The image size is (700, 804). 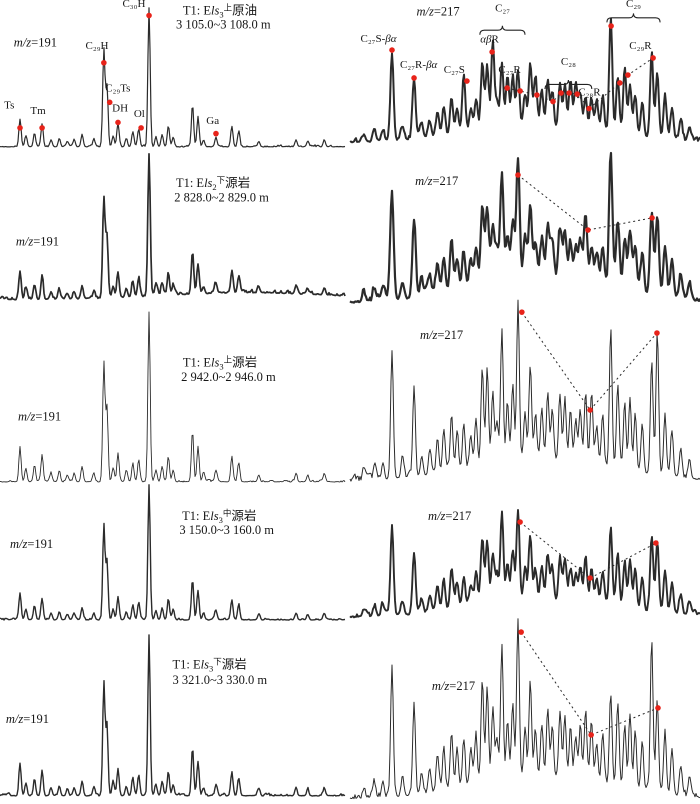 What do you see at coordinates (97, 46) in the screenshot?
I see `peak-label: C₂₉H` at bounding box center [97, 46].